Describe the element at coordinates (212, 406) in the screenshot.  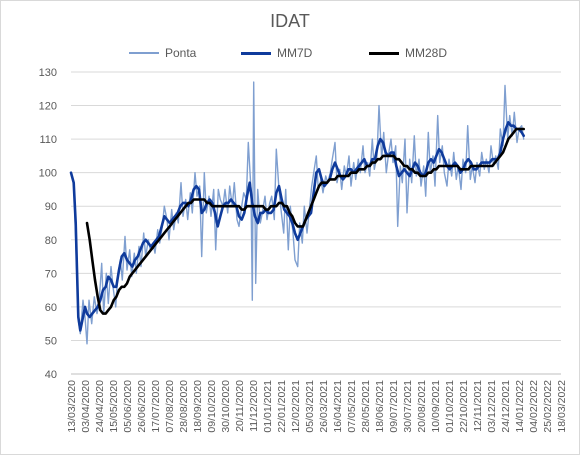
I see `x-tick-label: 09/10/2020` at that location.